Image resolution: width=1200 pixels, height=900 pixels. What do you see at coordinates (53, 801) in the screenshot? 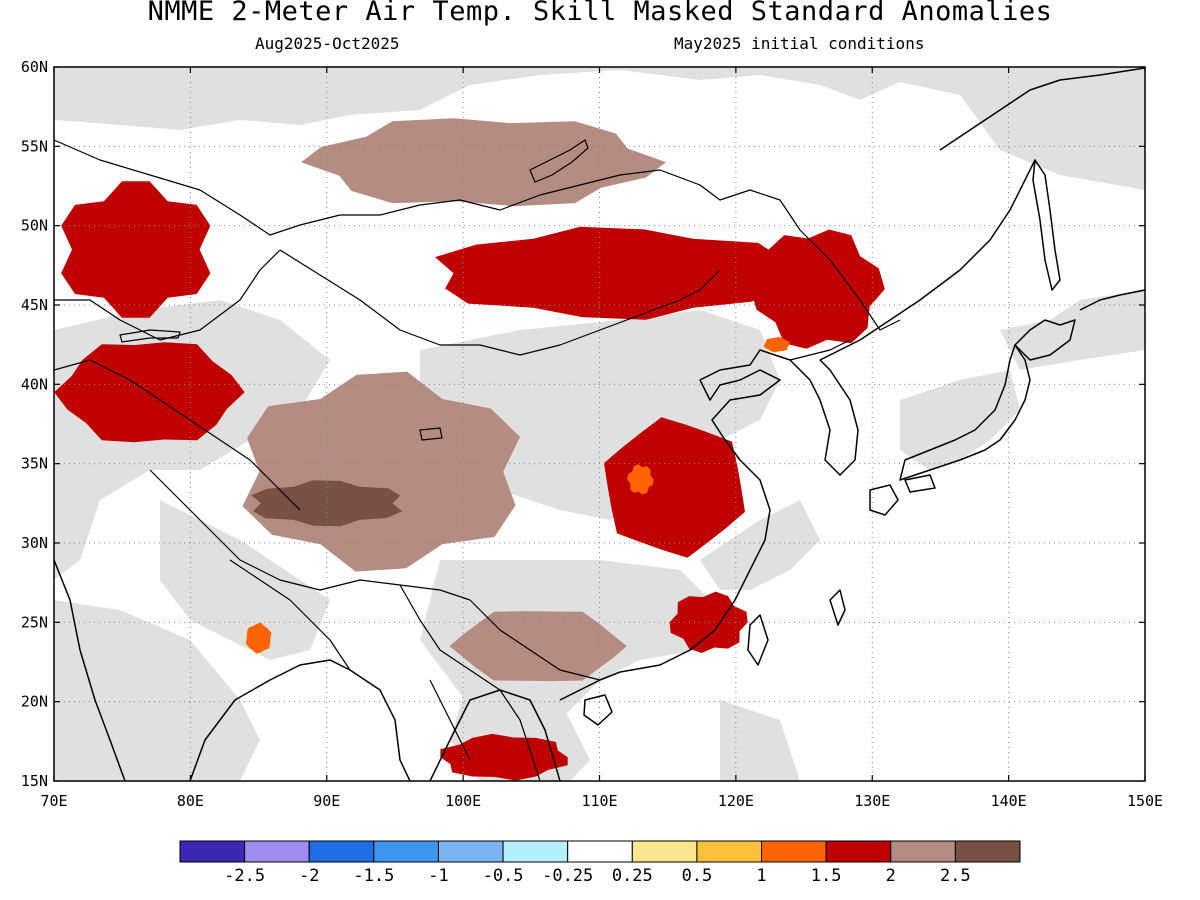
I see `lon-tick-label: 70E` at bounding box center [53, 801].